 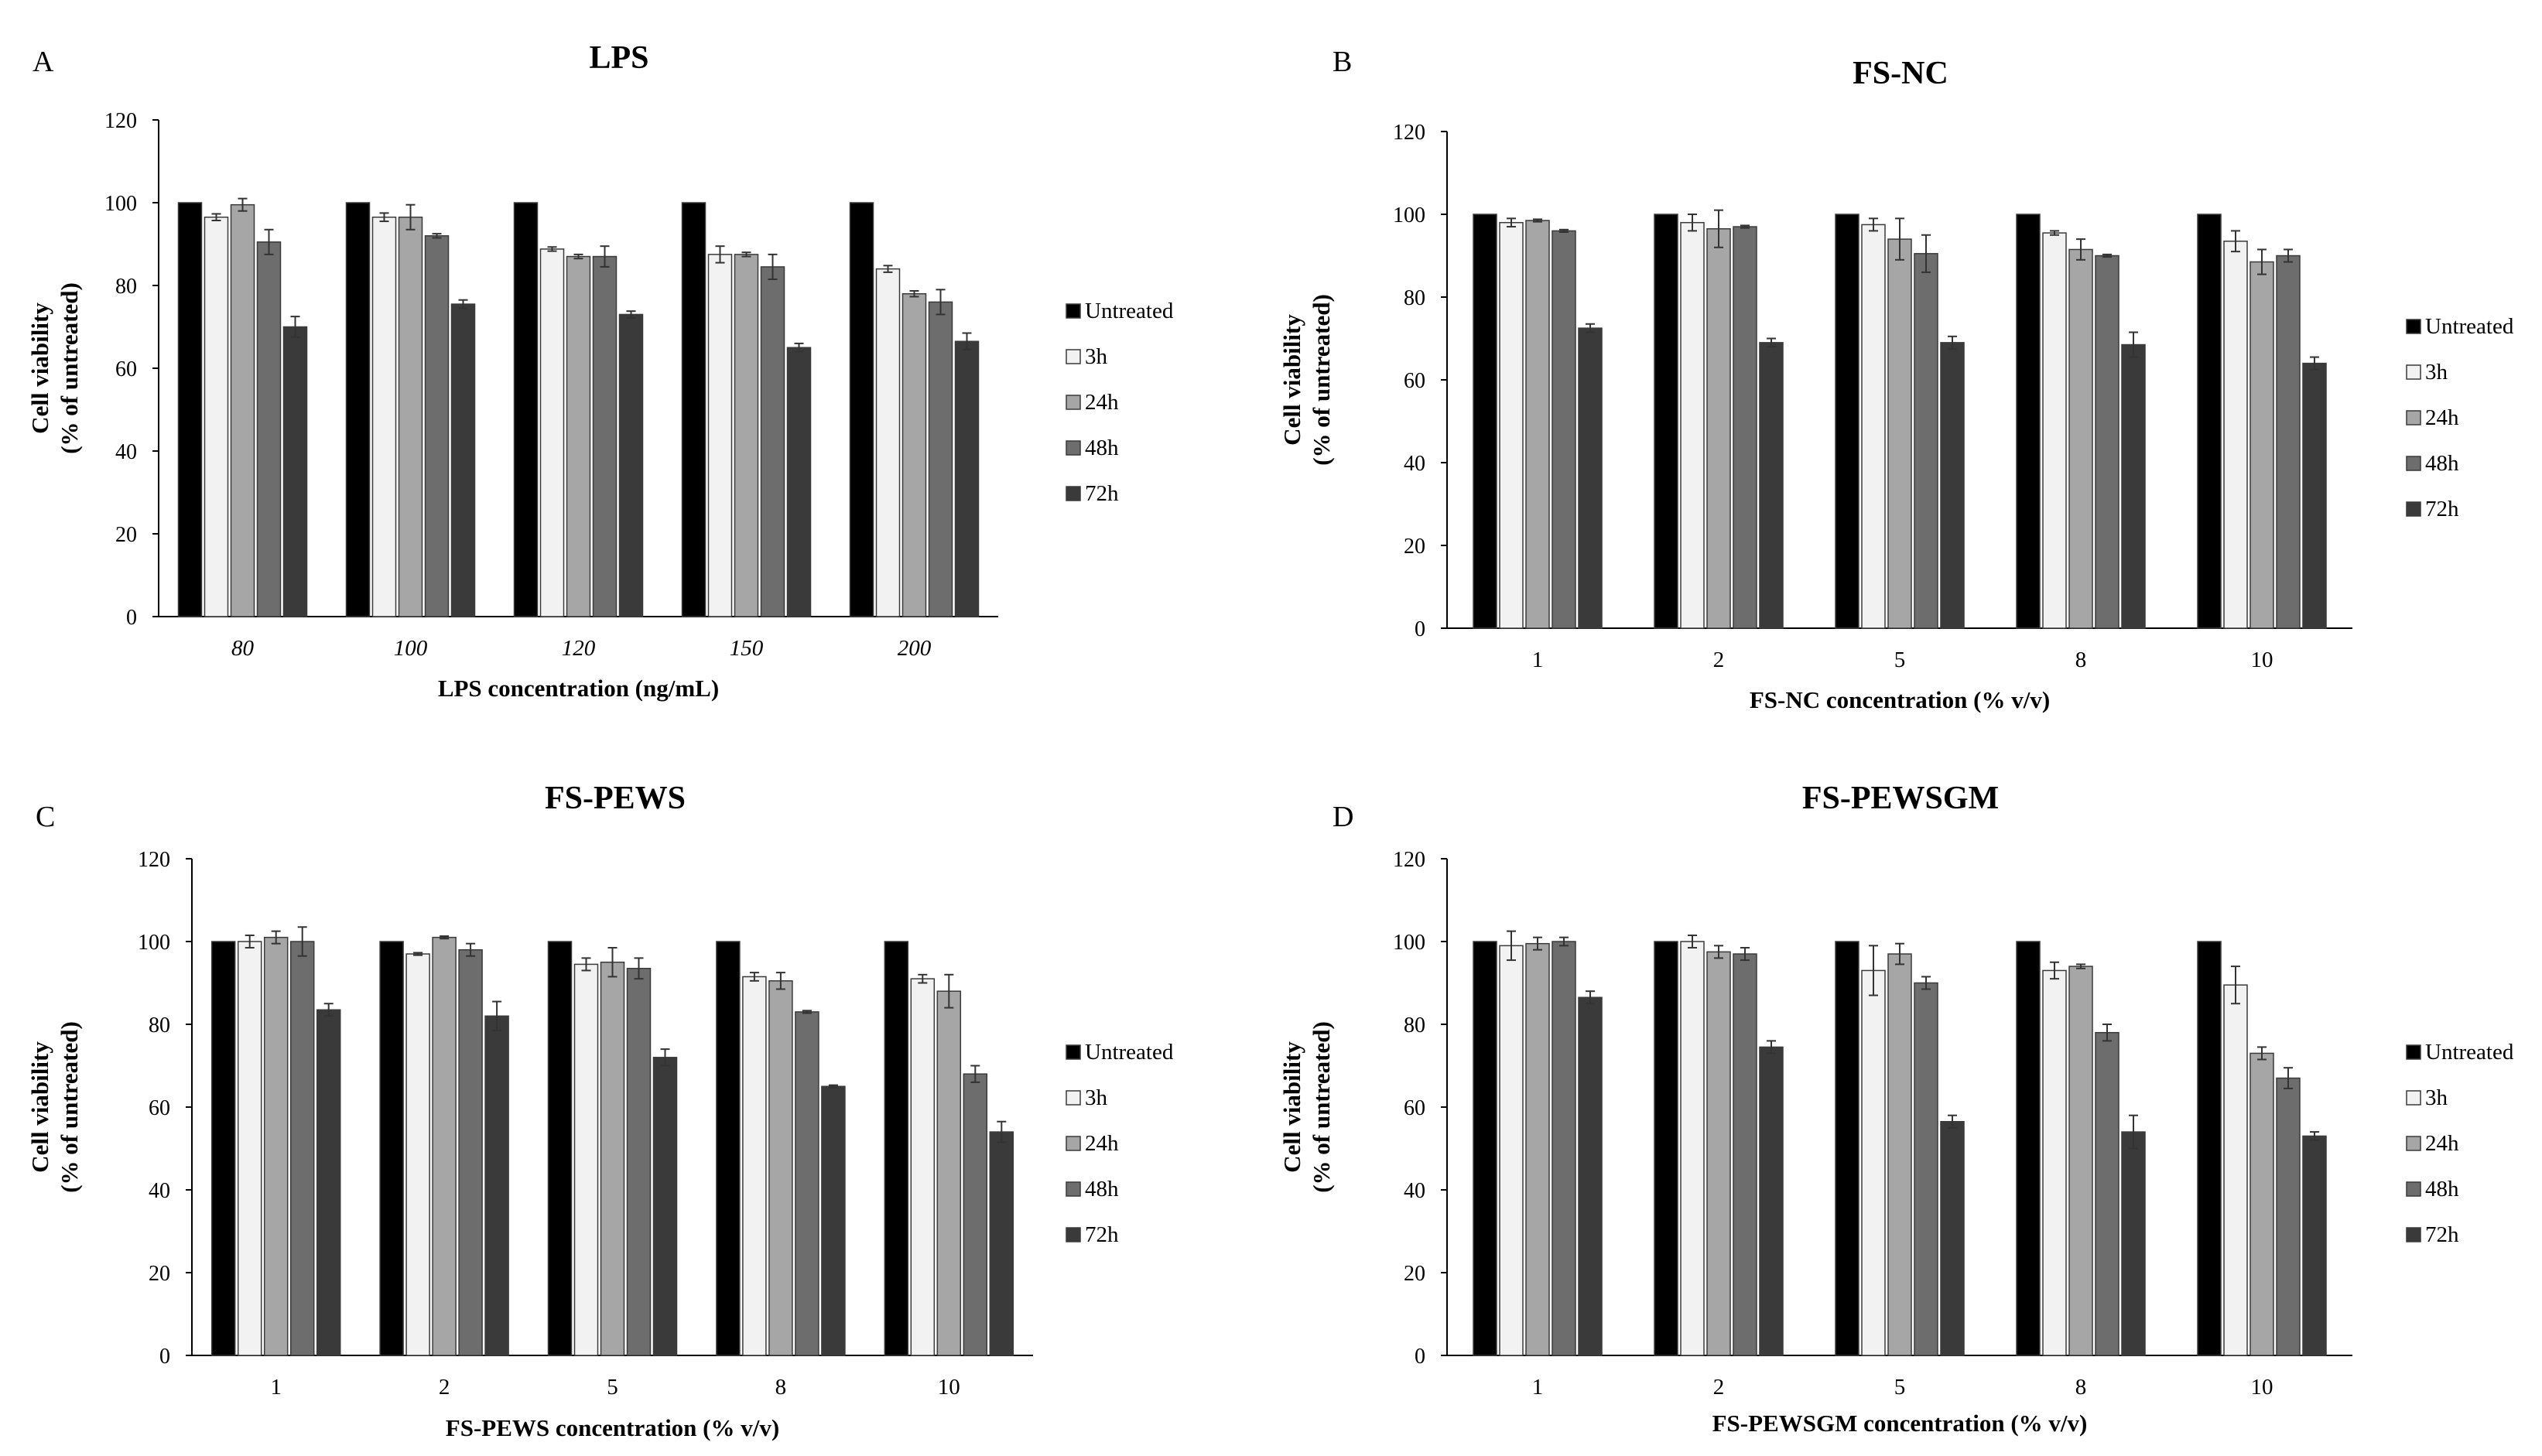 What do you see at coordinates (1342, 62) in the screenshot?
I see `panel-letter: B` at bounding box center [1342, 62].